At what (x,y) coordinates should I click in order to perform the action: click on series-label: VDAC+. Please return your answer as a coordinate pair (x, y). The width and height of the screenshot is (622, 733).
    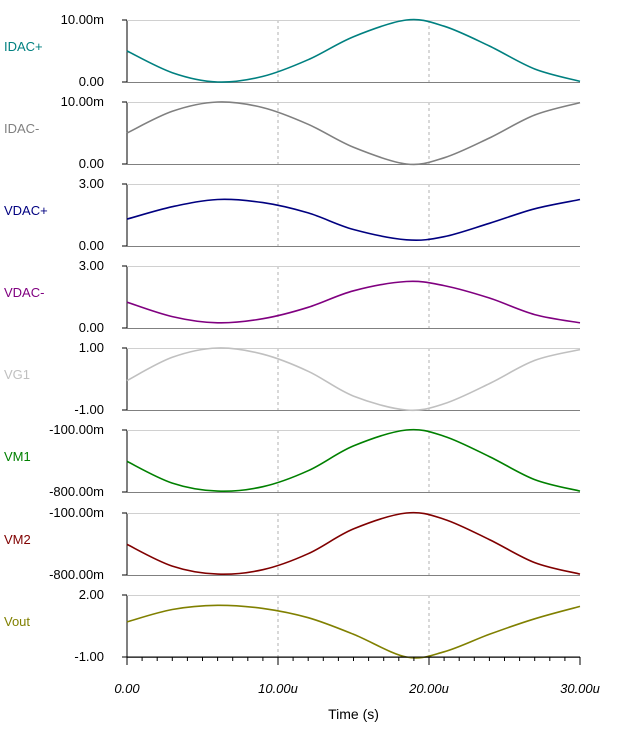
    Looking at the image, I should click on (26, 210).